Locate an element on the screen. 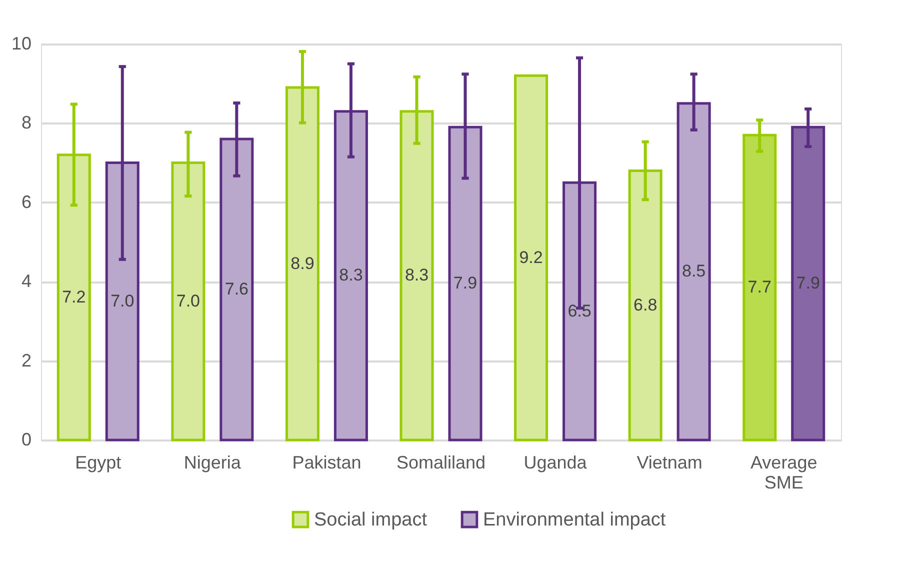 Image resolution: width=907 pixels, height=581 pixels. x-tick-label: Uganda is located at coordinates (556, 462).